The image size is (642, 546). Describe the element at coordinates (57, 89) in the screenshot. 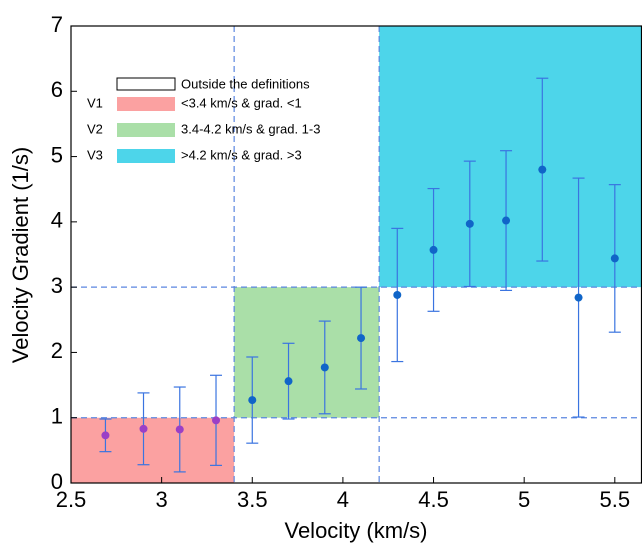

I see `y-tick-label: 6` at that location.